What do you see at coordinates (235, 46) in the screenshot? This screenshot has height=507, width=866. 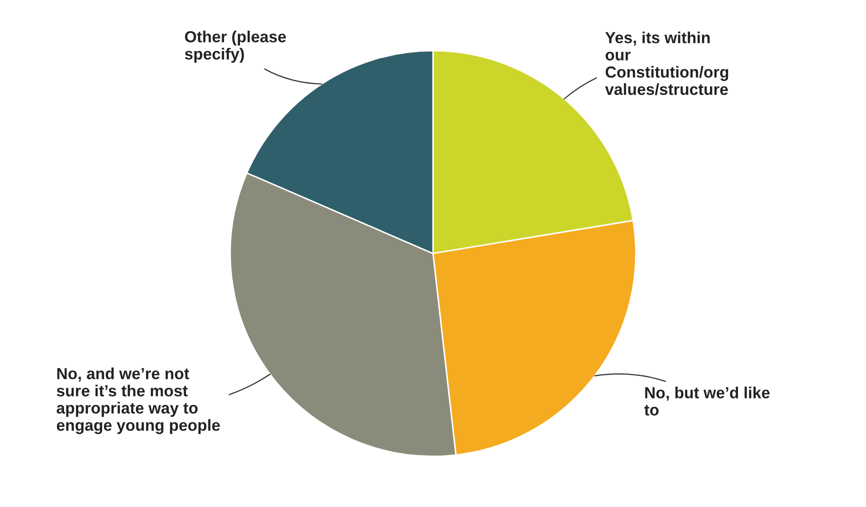 I see `slice-label: Other (please specify)` at bounding box center [235, 46].